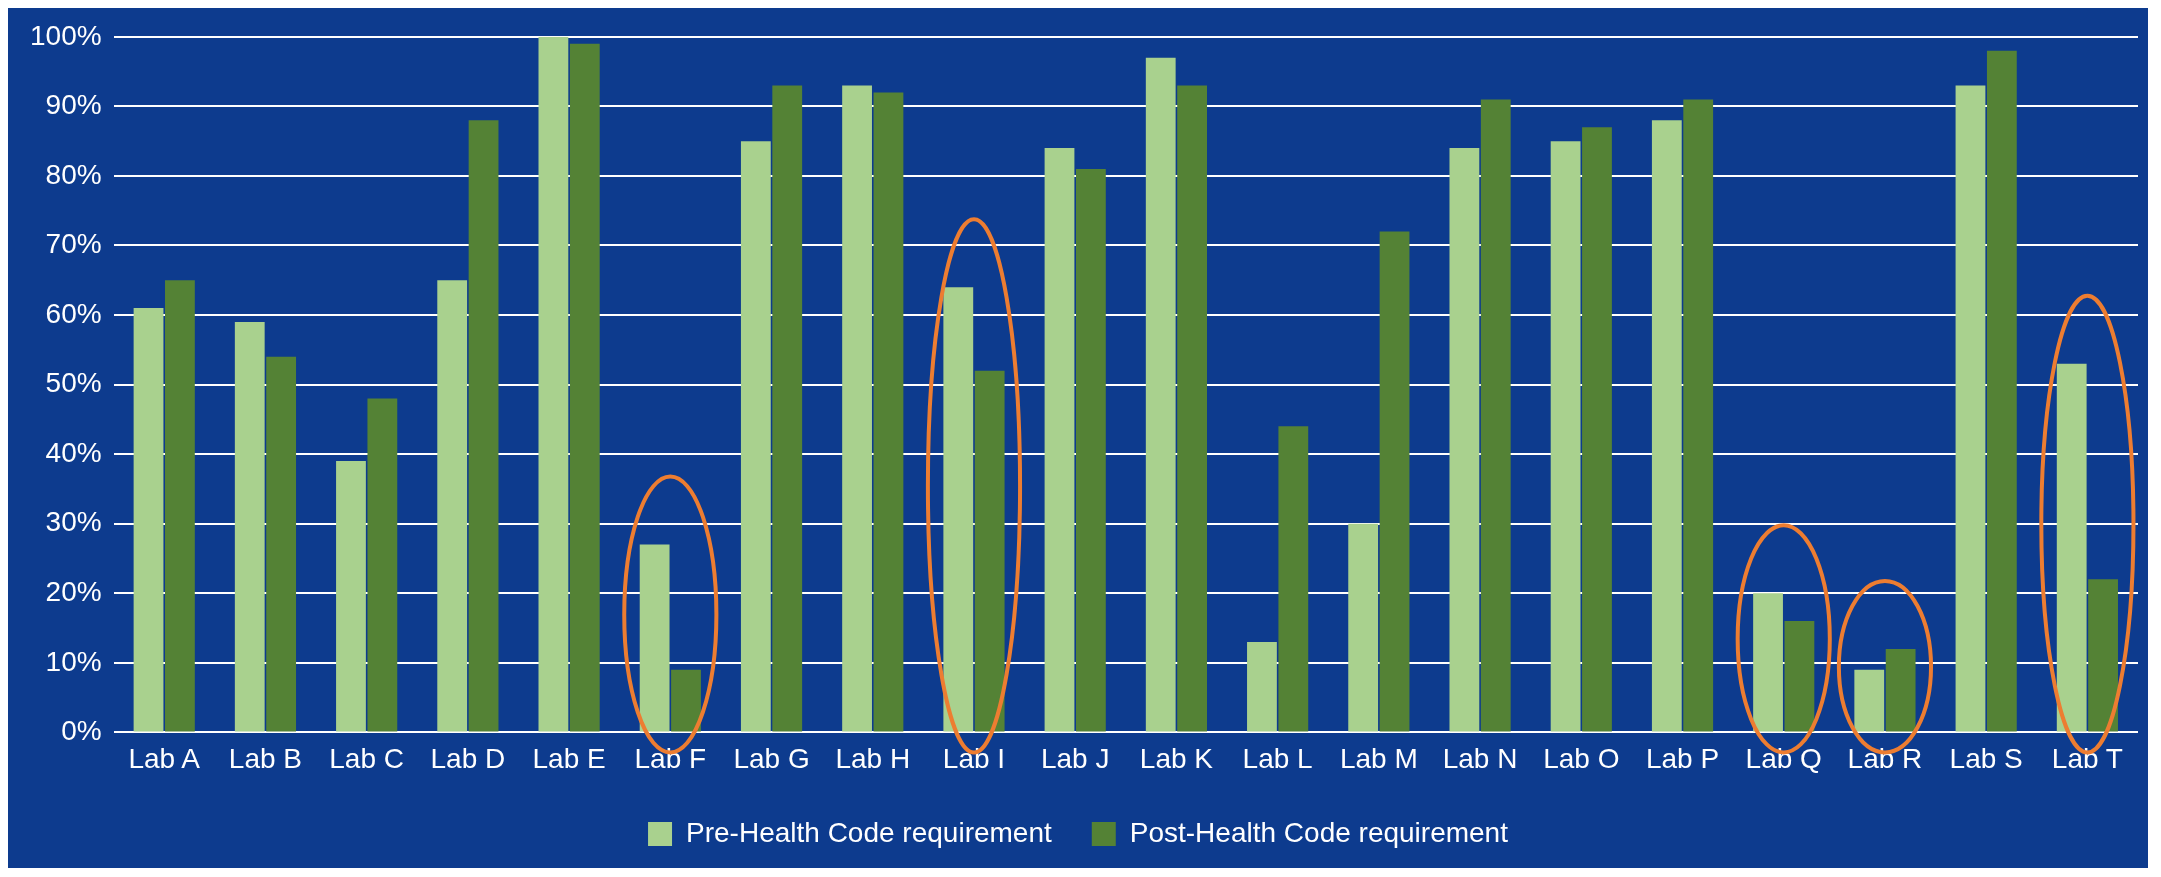 This screenshot has width=2161, height=877. I want to click on y-tick-label: 70%, so click(73, 244).